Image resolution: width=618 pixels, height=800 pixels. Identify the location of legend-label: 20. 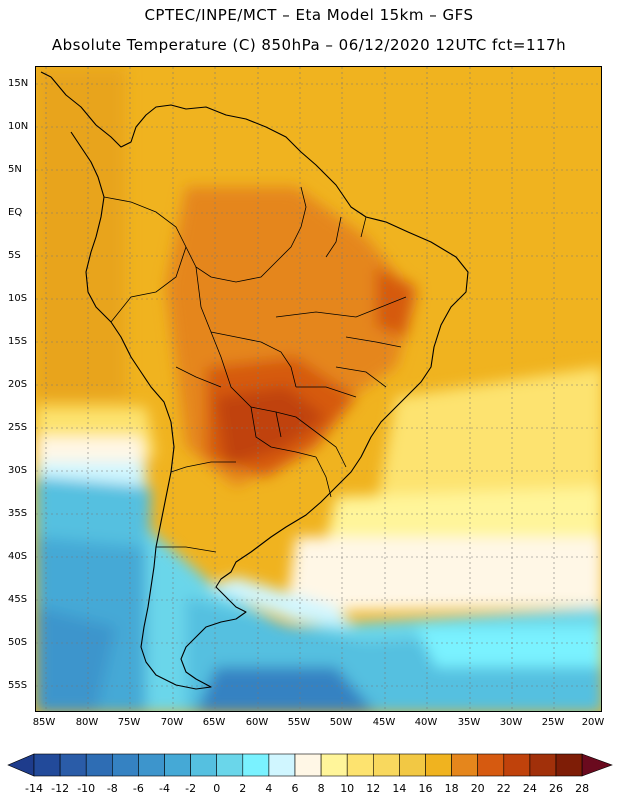
(477, 788).